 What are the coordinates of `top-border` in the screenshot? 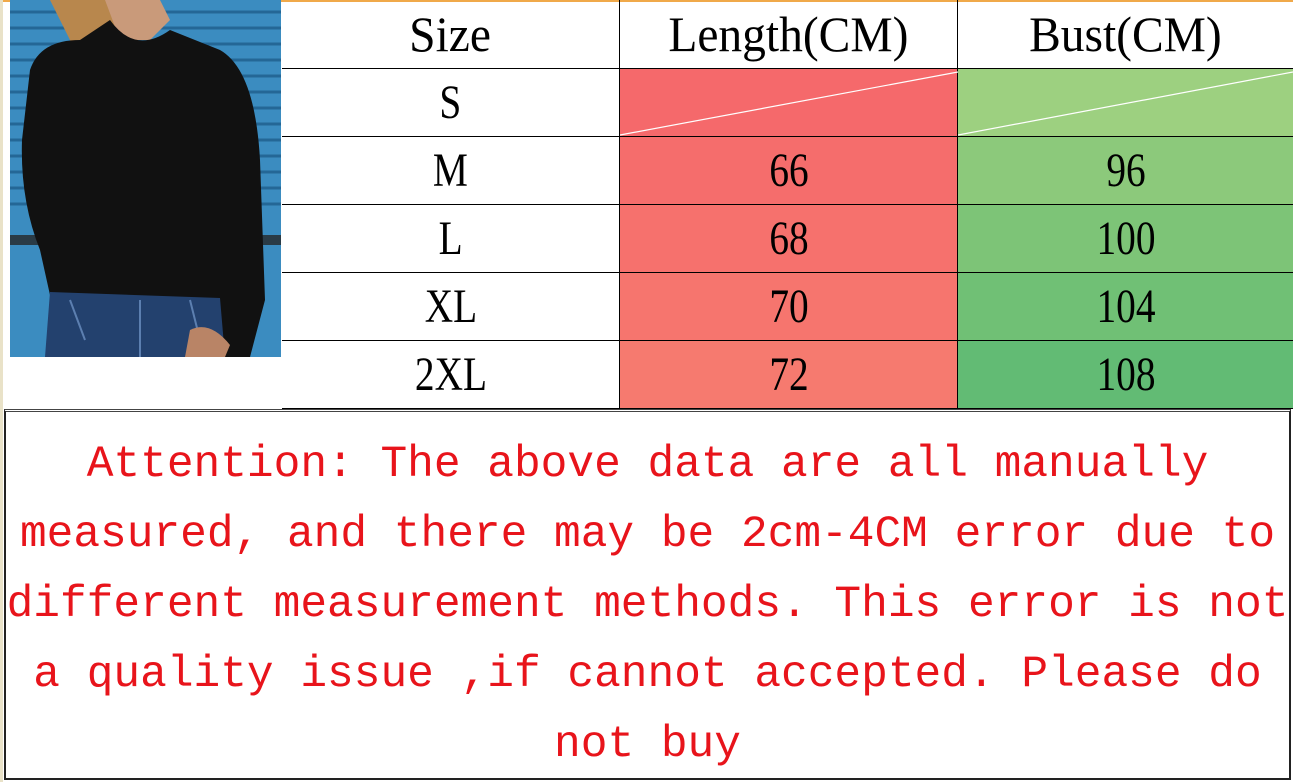 It's located at (646, 1).